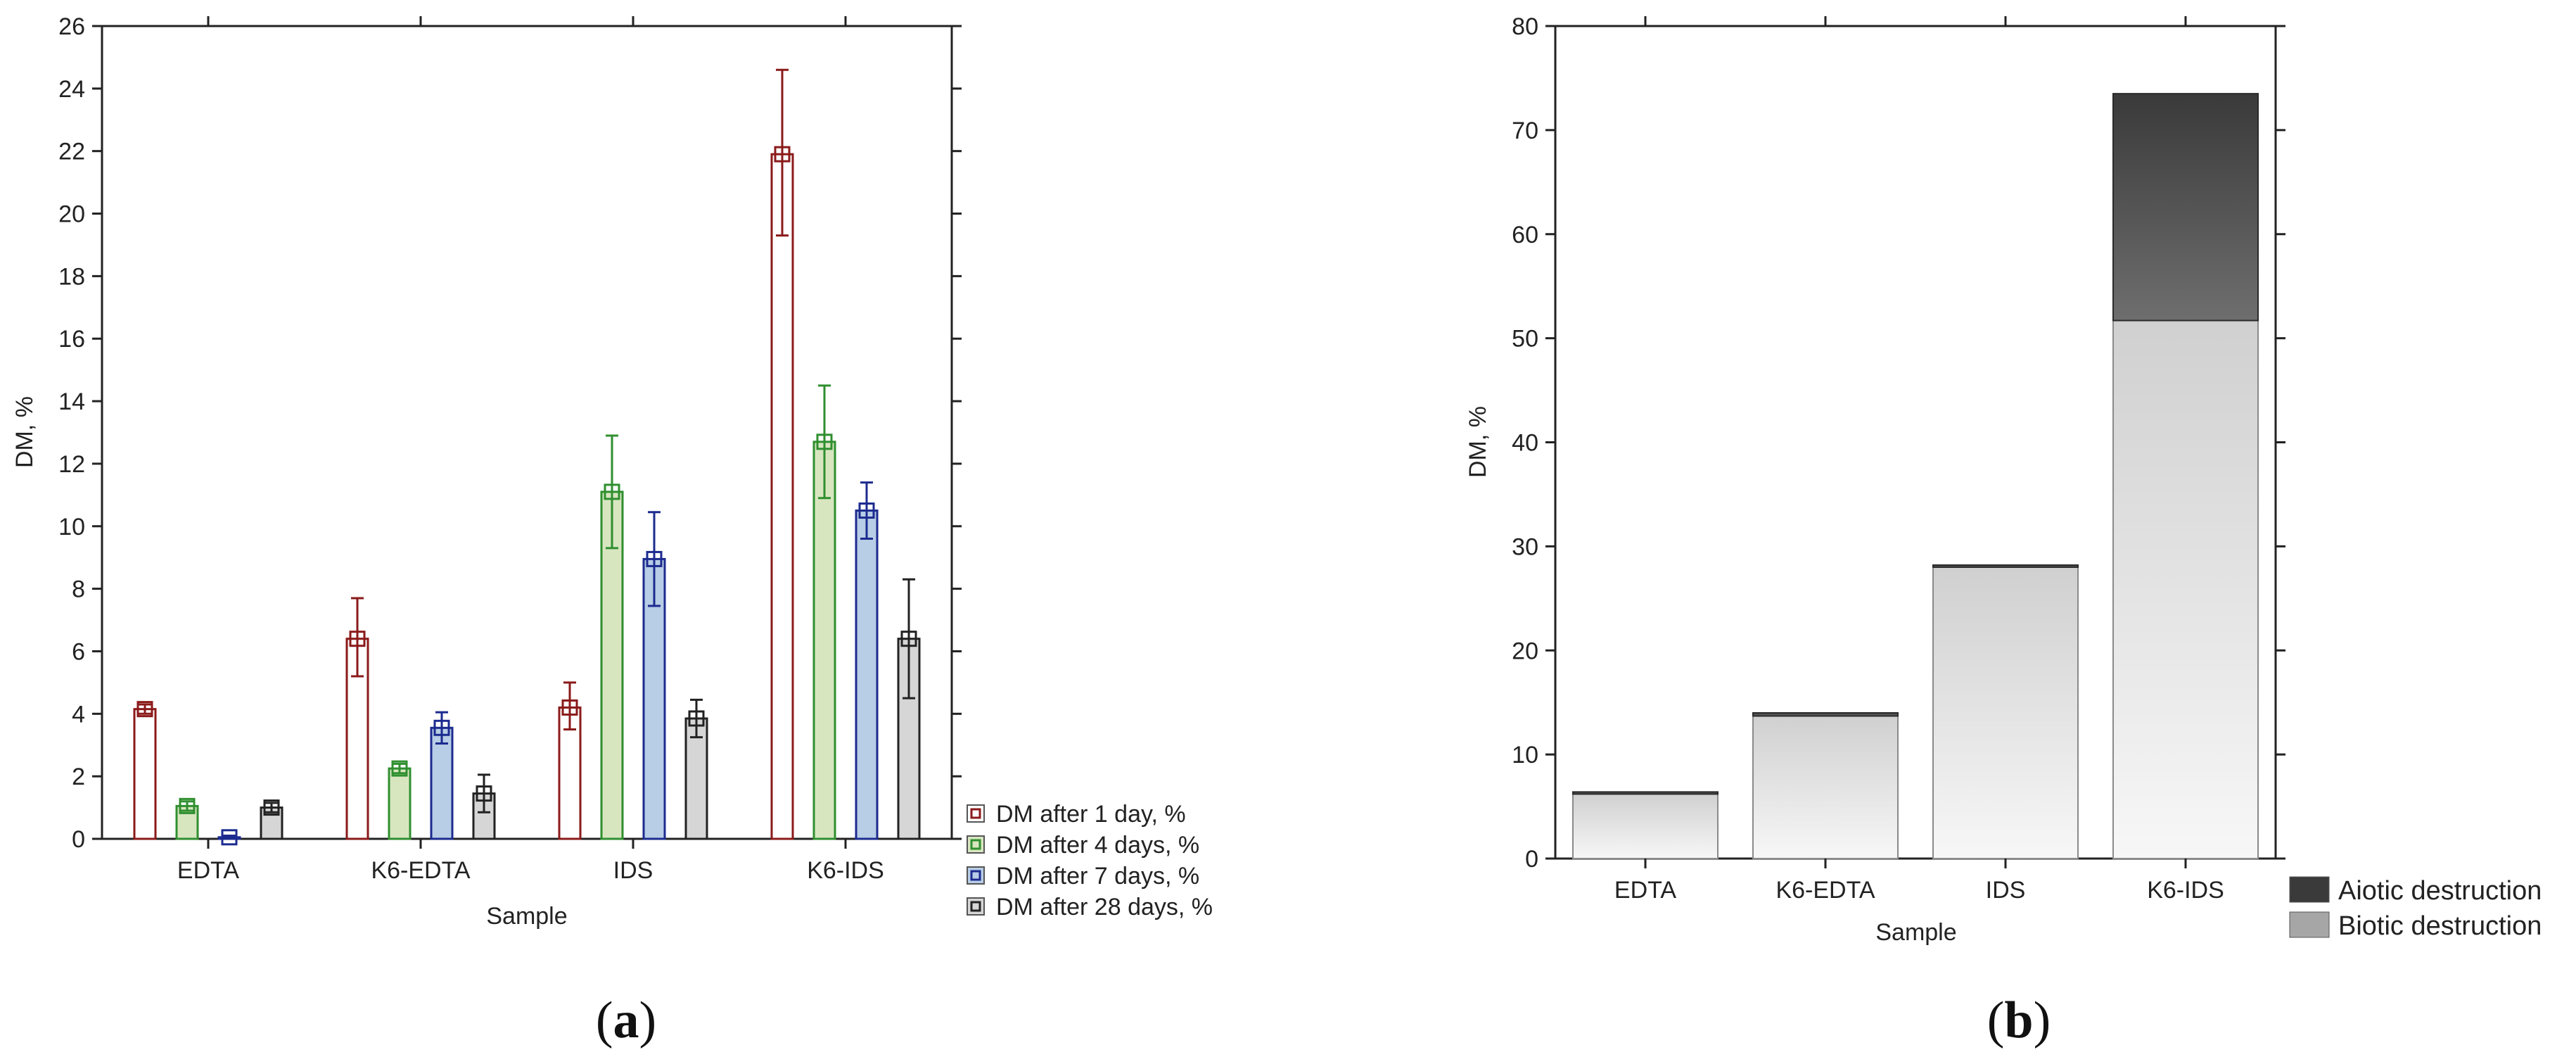  I want to click on panel-label-b-open: (, so click(1996, 1021).